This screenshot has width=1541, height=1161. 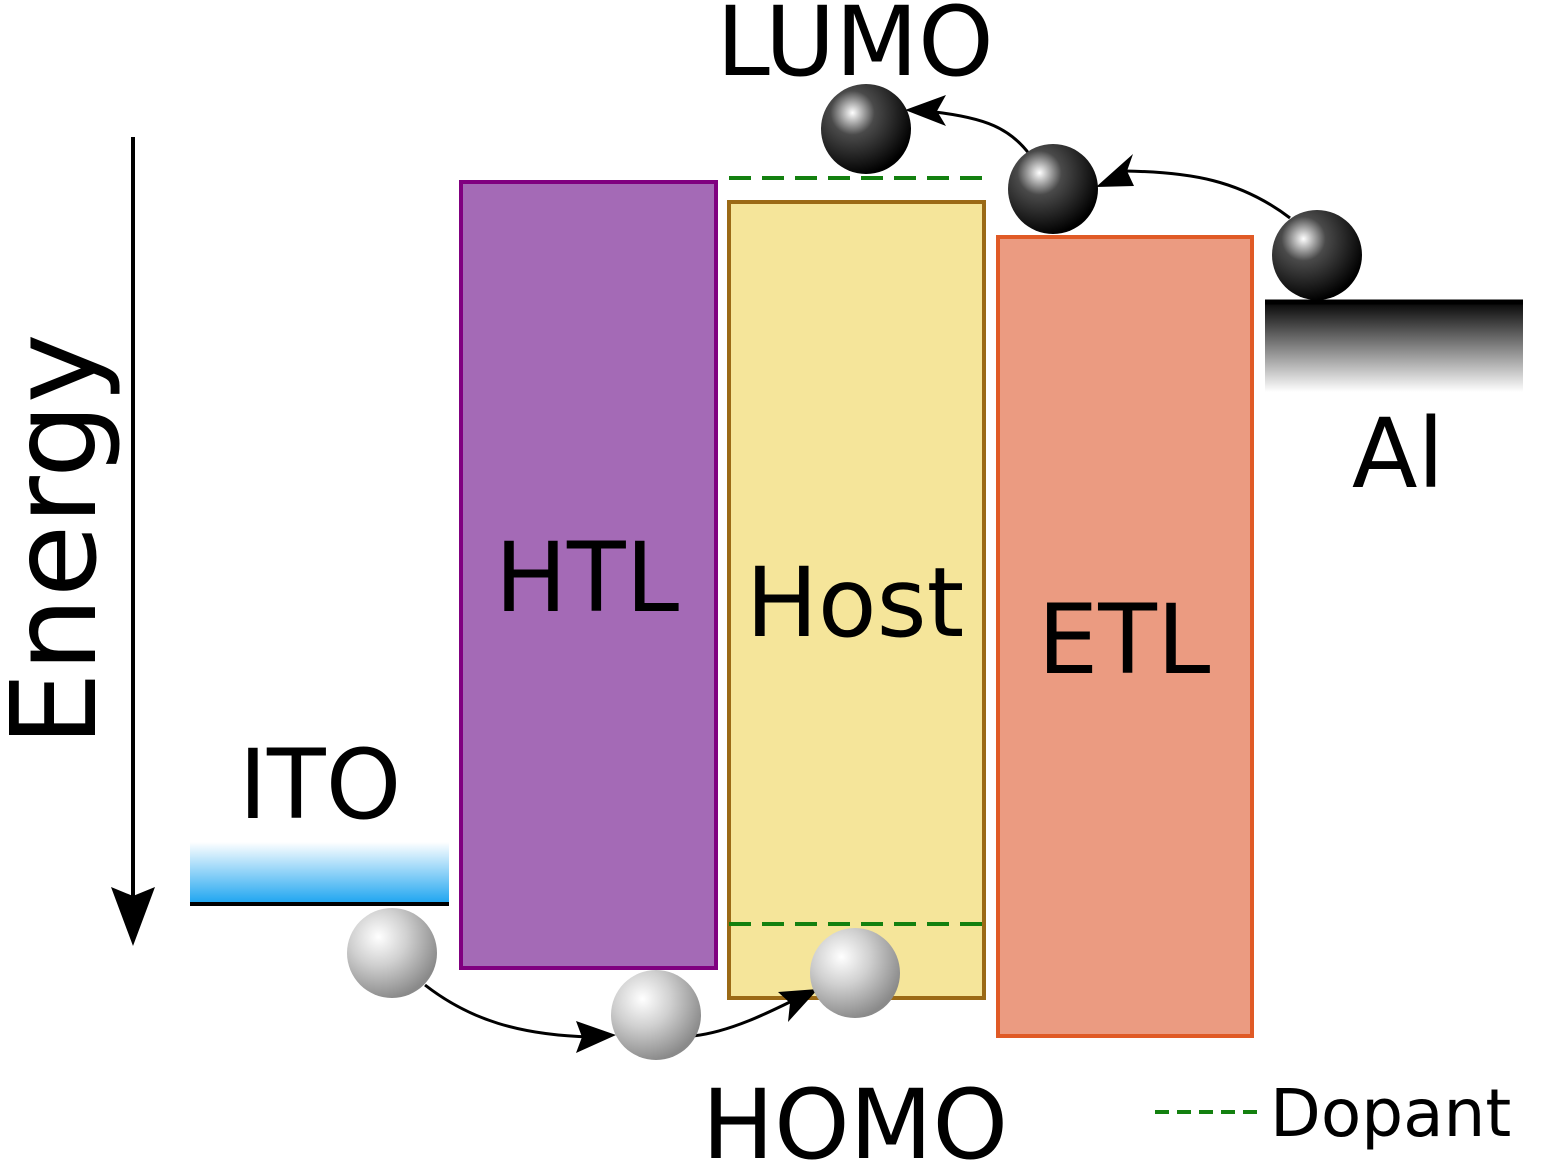 I want to click on ito-electrode, so click(x=319, y=873).